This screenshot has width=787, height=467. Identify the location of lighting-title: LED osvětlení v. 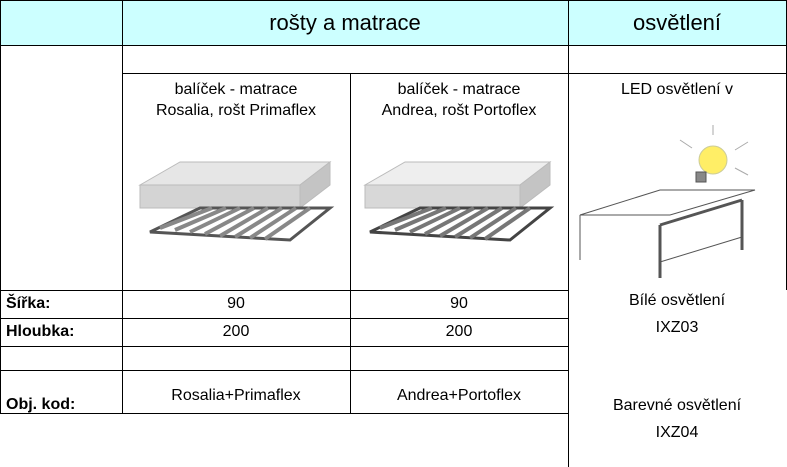
(677, 89).